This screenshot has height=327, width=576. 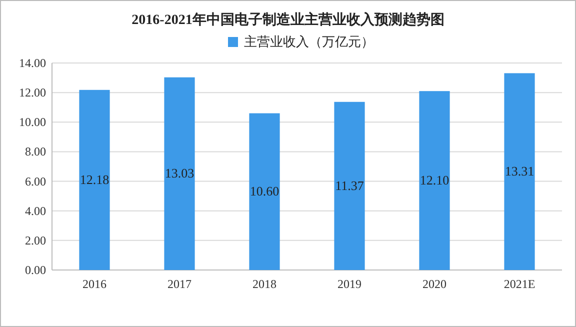 I want to click on text: 13.31, so click(x=519, y=171).